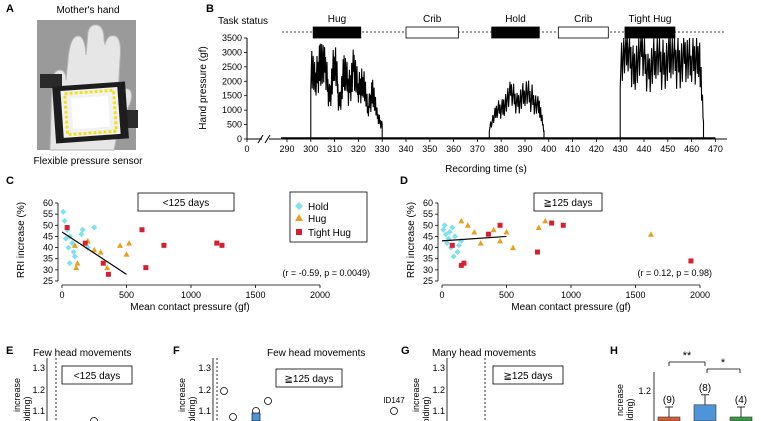 The image size is (761, 421). What do you see at coordinates (232, 67) in the screenshot?
I see `b-y-tick-label: 2500` at bounding box center [232, 67].